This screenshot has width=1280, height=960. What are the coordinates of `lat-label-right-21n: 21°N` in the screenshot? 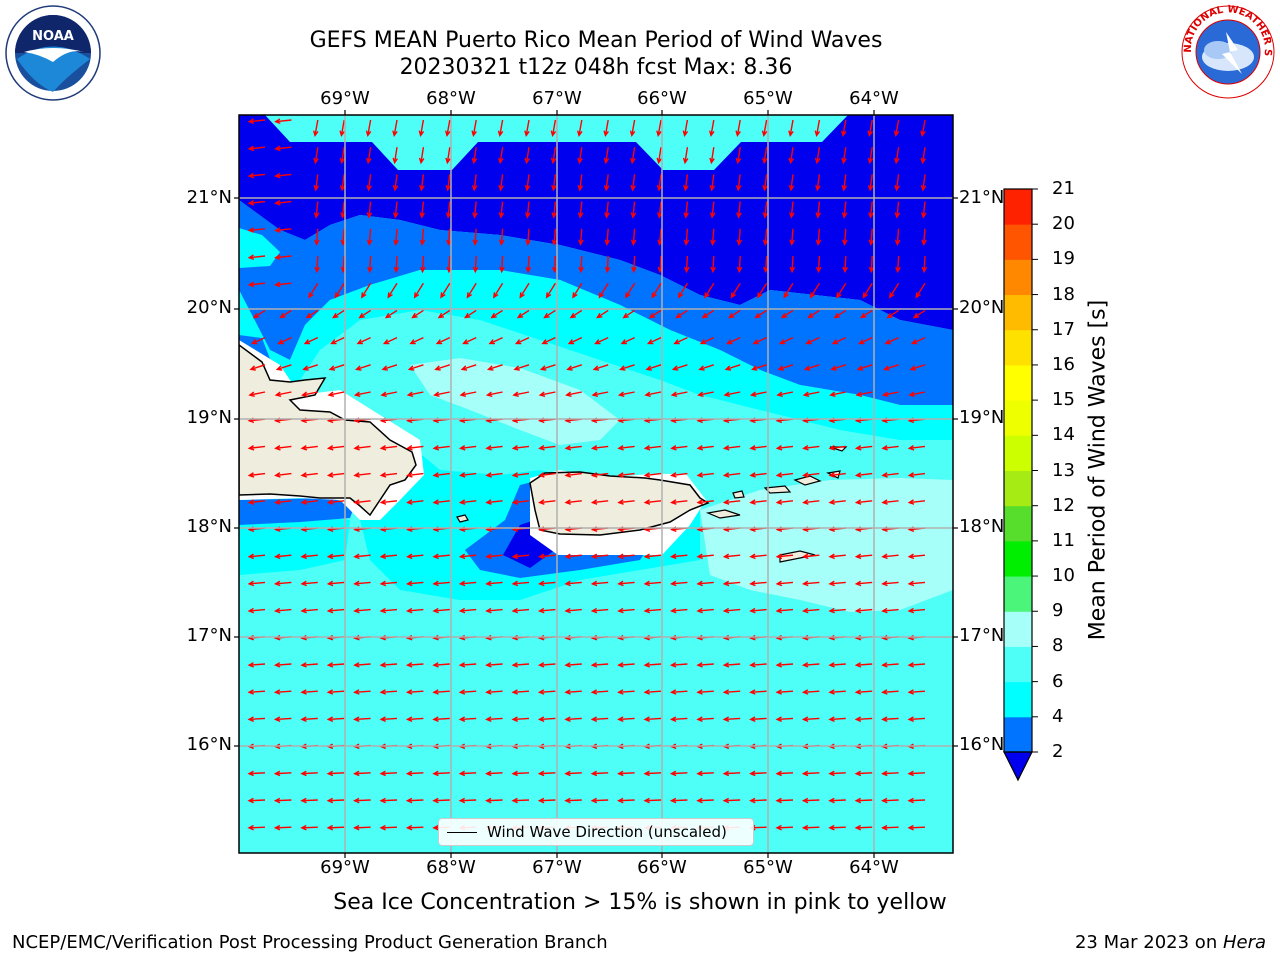 It's located at (982, 197).